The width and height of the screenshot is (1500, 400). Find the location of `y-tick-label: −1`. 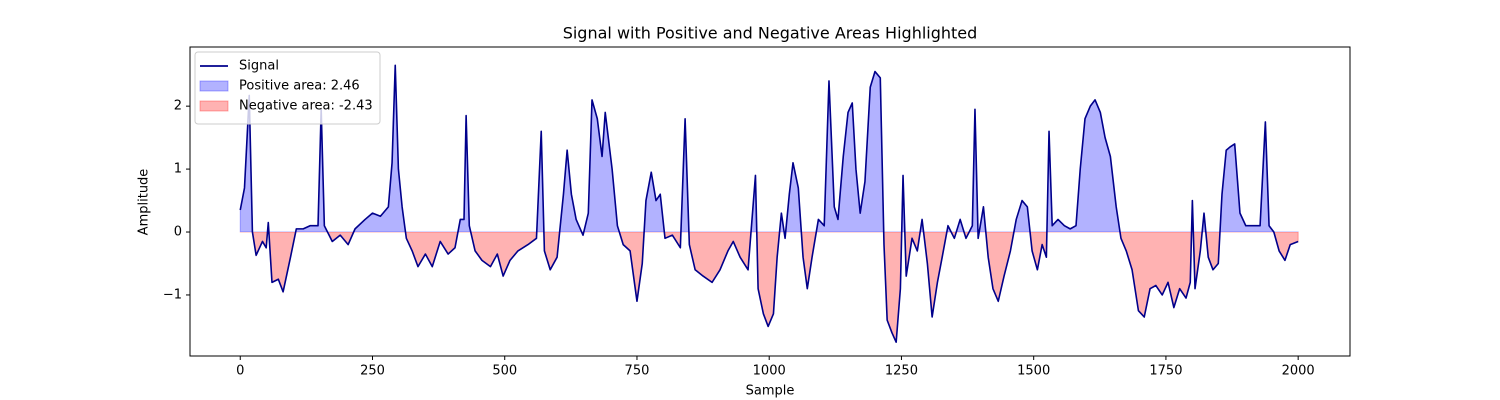

y-tick-label: −1 is located at coordinates (172, 294).